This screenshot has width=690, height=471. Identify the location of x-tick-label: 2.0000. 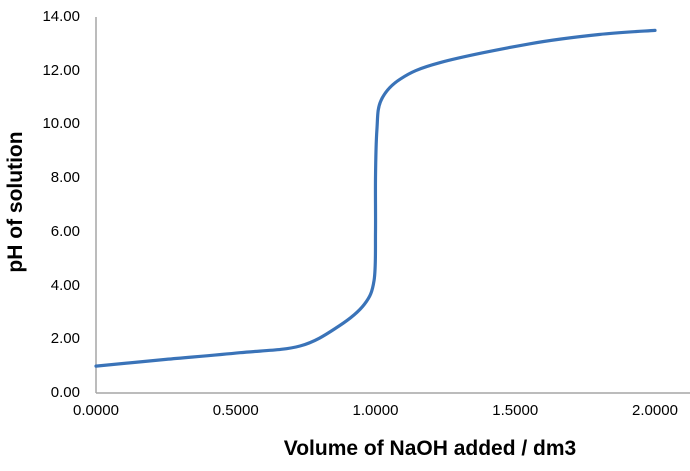
(655, 410).